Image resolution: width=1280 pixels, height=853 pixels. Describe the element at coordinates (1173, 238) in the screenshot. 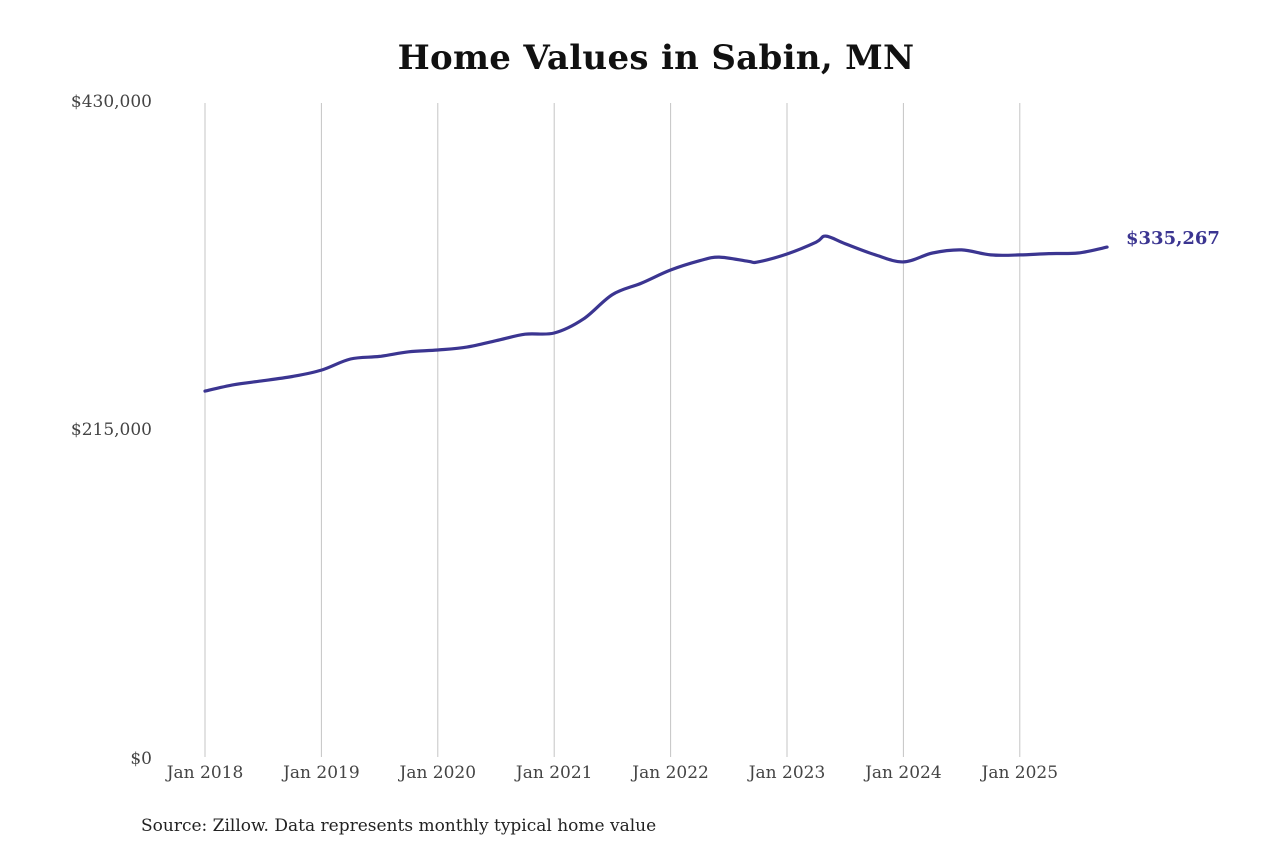

I see `latest-value-label: $335,267` at that location.